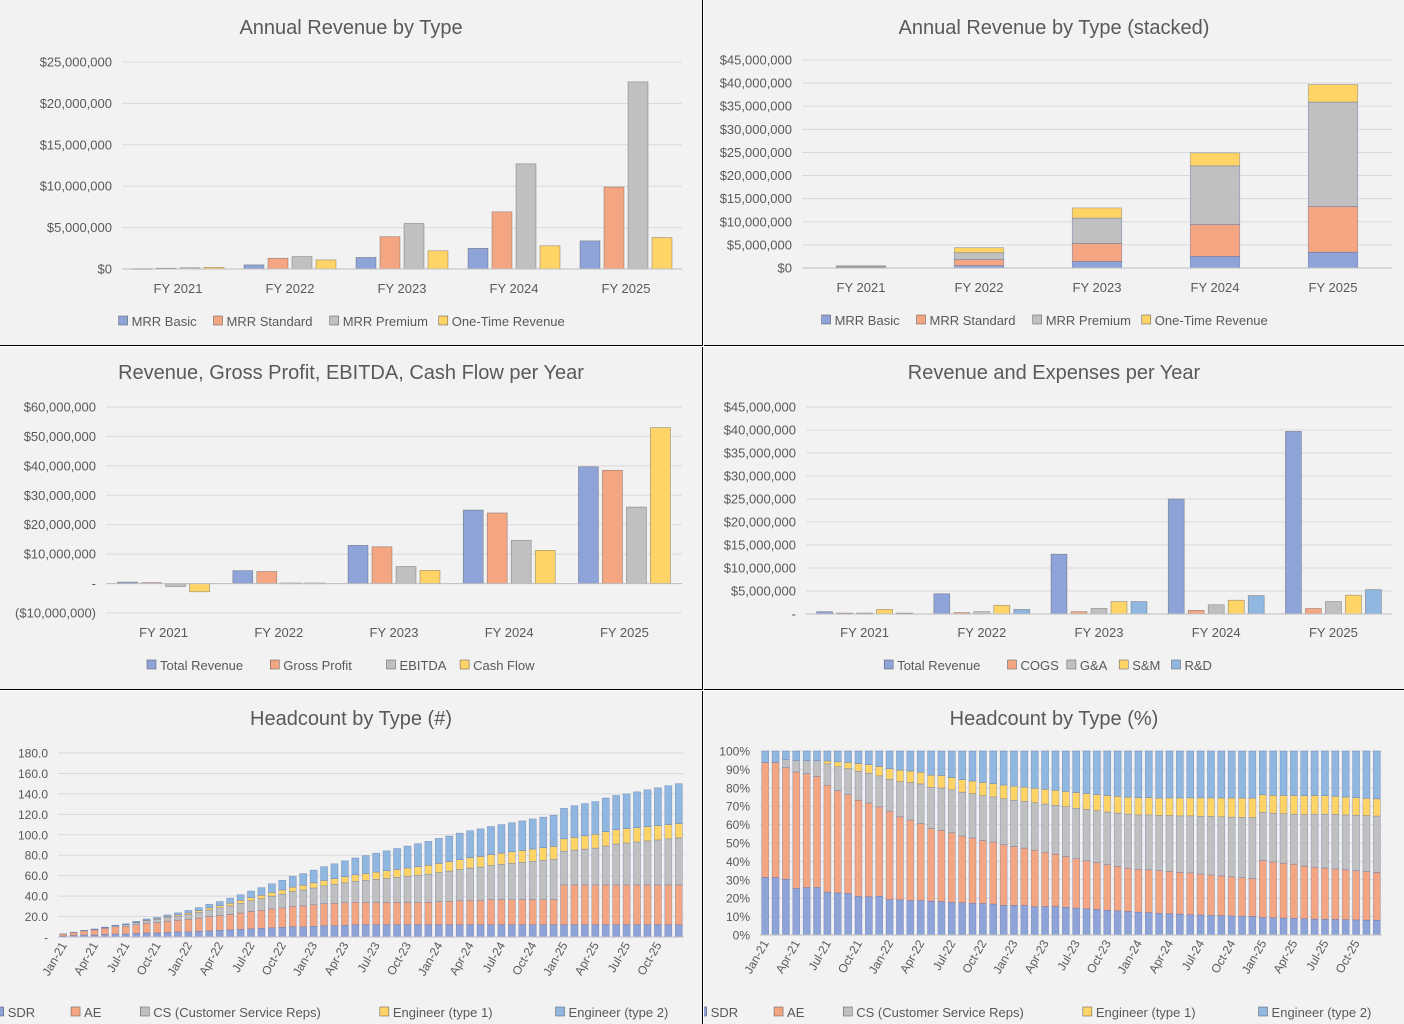 The image size is (1404, 1024). I want to click on legend-label-g-a: G&A, so click(1094, 665).